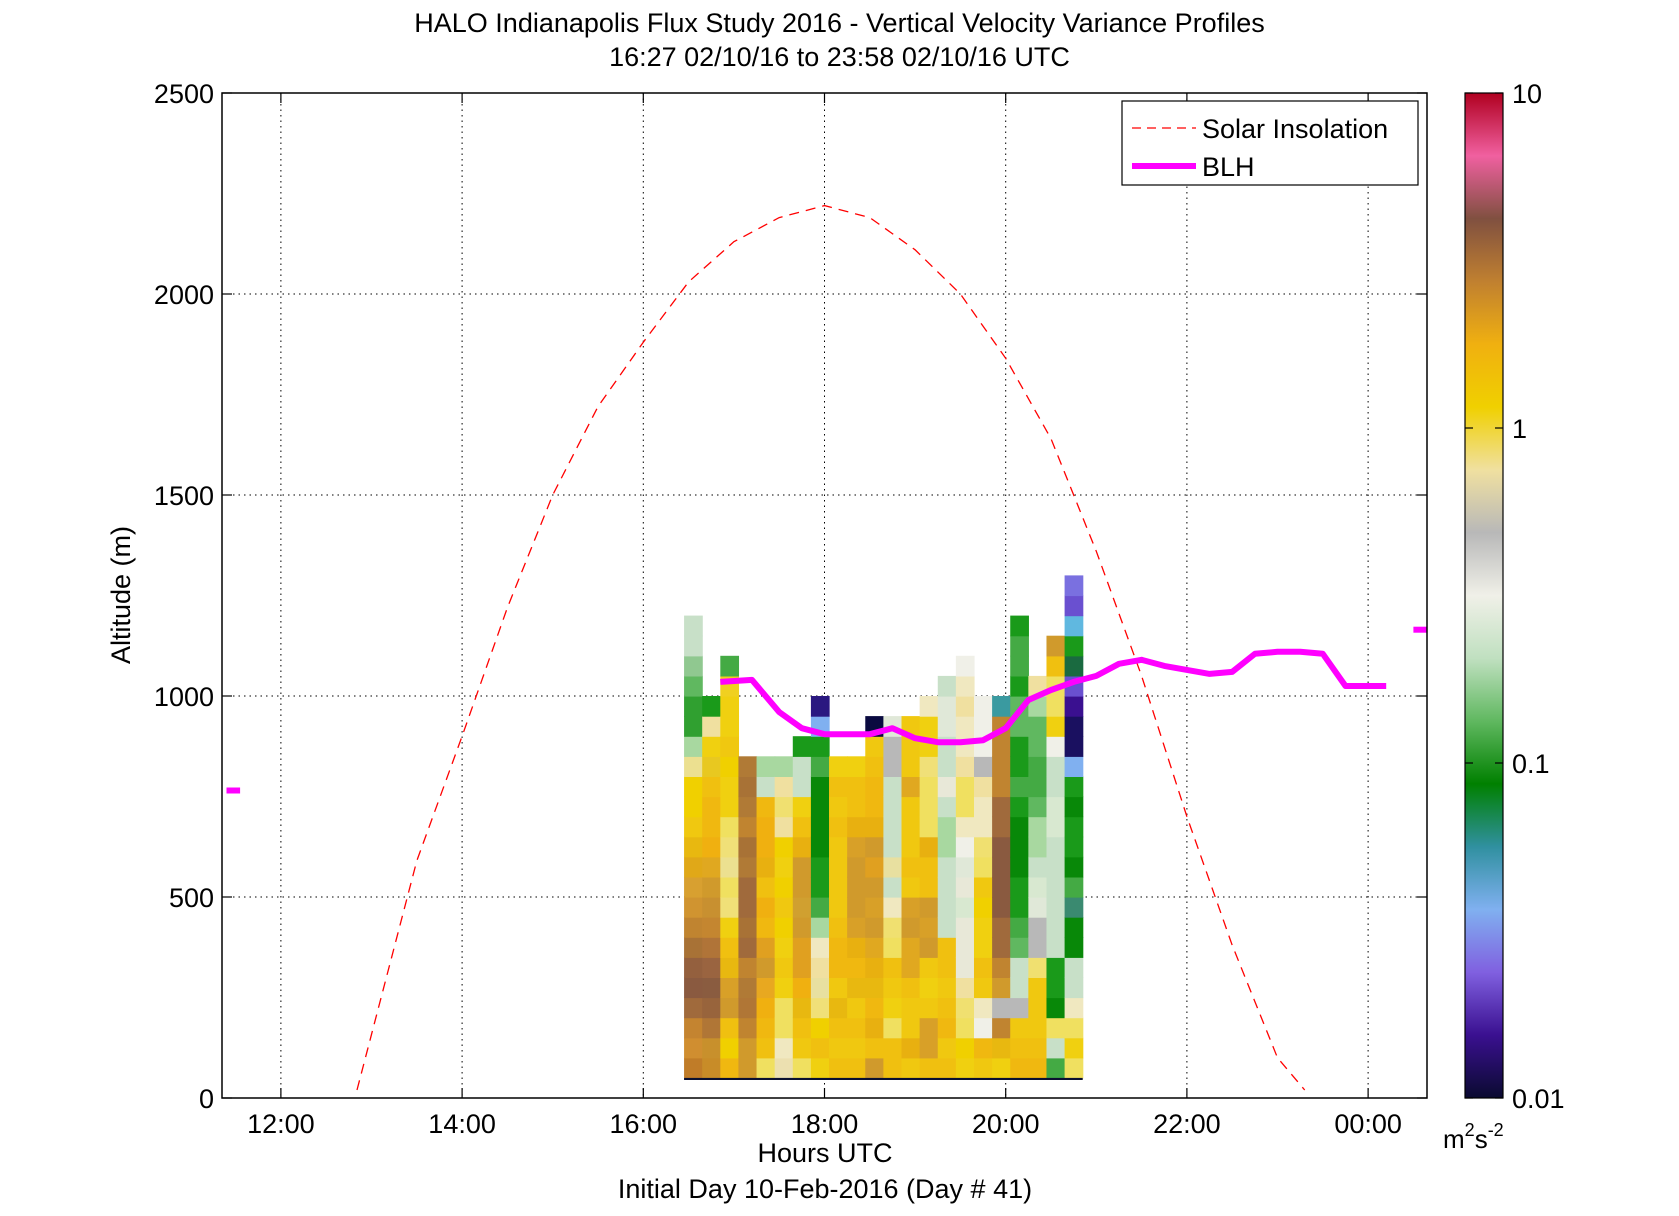 The height and width of the screenshot is (1216, 1679). Describe the element at coordinates (839, 57) in the screenshot. I see `chart-subtitle: 16:27 02/10/16 to 23:58 02/10/16 UTC` at that location.